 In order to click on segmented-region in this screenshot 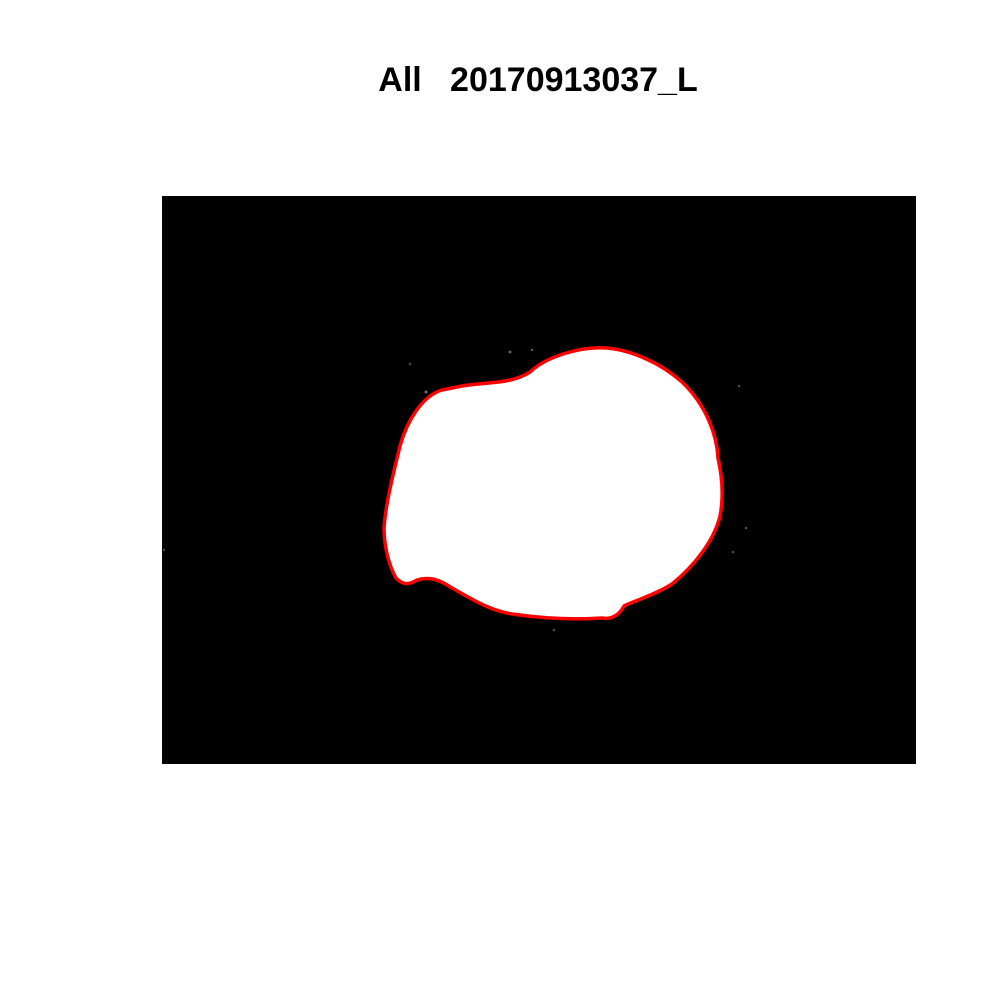, I will do `click(553, 483)`.